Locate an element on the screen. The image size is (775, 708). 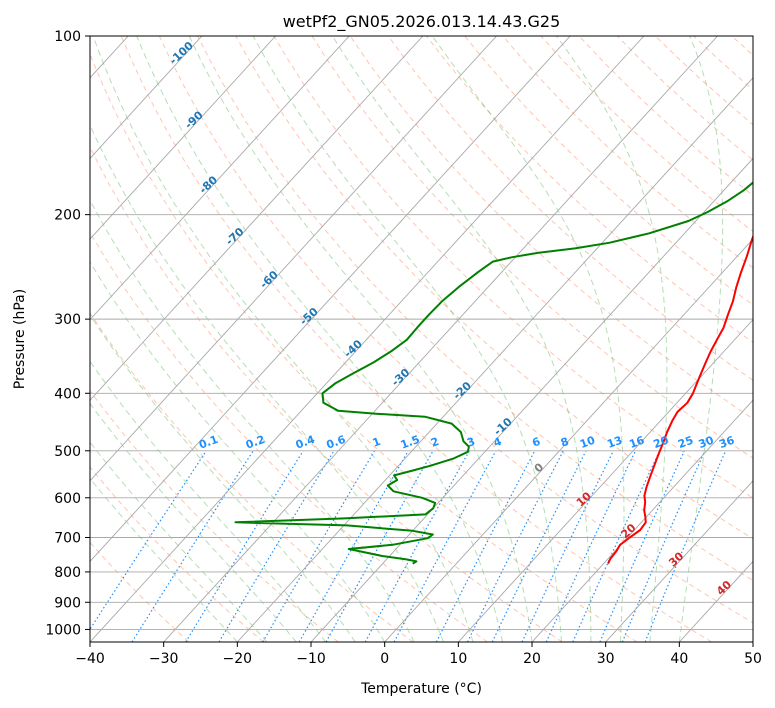
mixing-ratio-label: 3 is located at coordinates (471, 442).